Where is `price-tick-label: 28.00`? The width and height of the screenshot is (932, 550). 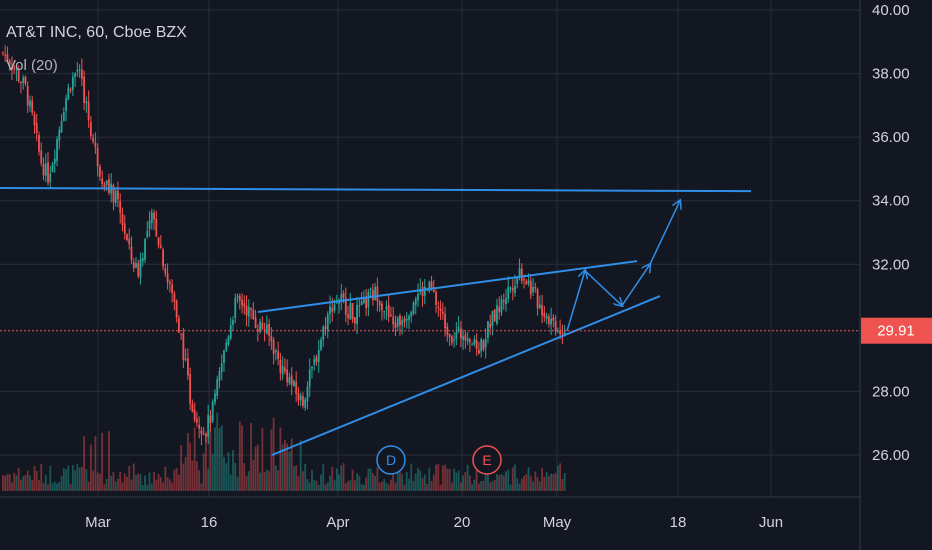 price-tick-label: 28.00 is located at coordinates (891, 391).